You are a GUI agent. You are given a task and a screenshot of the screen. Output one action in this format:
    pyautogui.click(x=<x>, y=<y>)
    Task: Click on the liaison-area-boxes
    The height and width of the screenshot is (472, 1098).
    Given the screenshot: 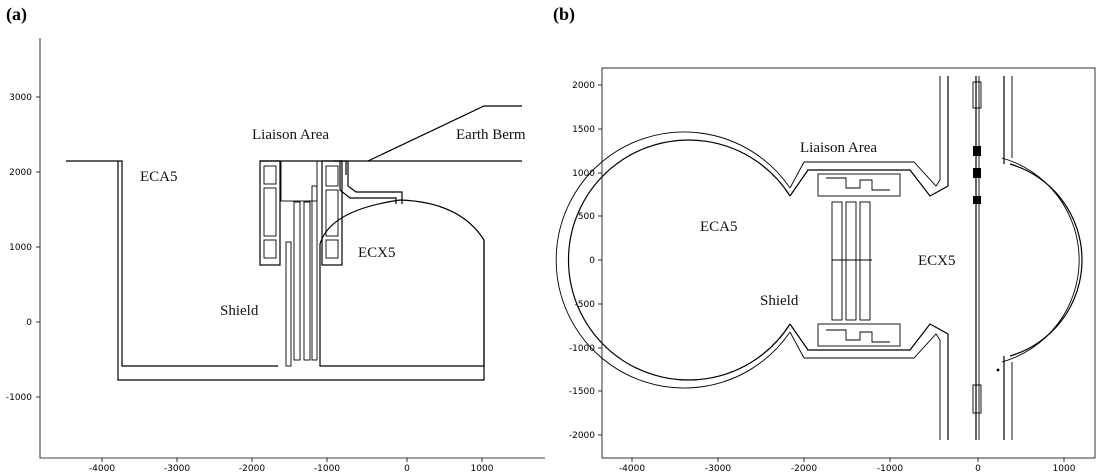 What is the action you would take?
    pyautogui.click(x=859, y=260)
    